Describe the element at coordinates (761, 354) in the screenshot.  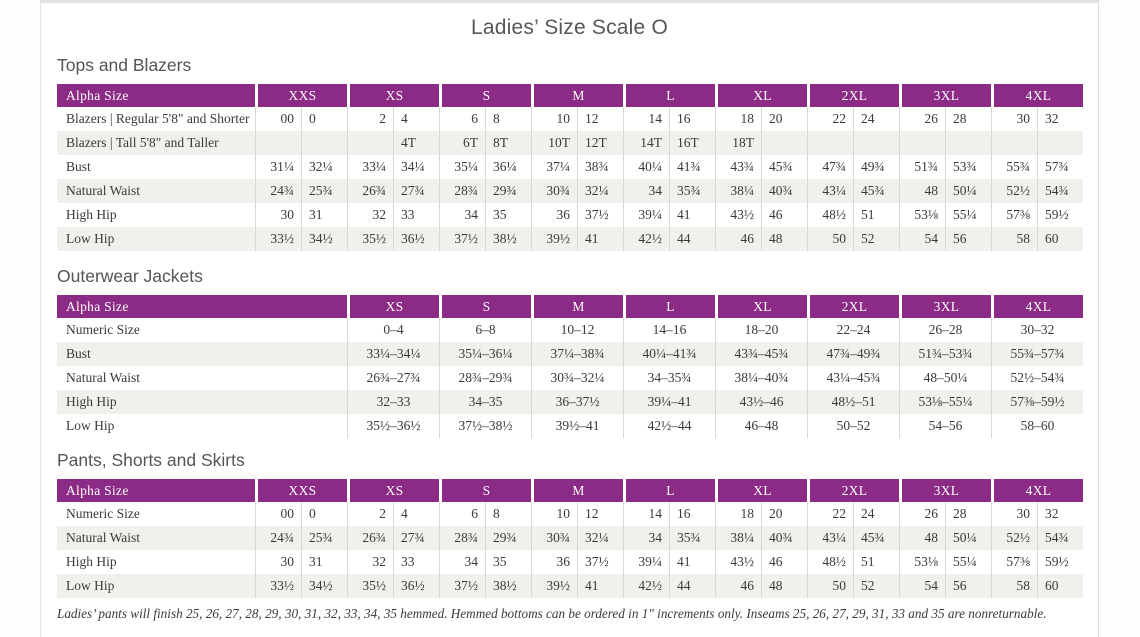
I see `table-cell: 43¾–45¾` at that location.